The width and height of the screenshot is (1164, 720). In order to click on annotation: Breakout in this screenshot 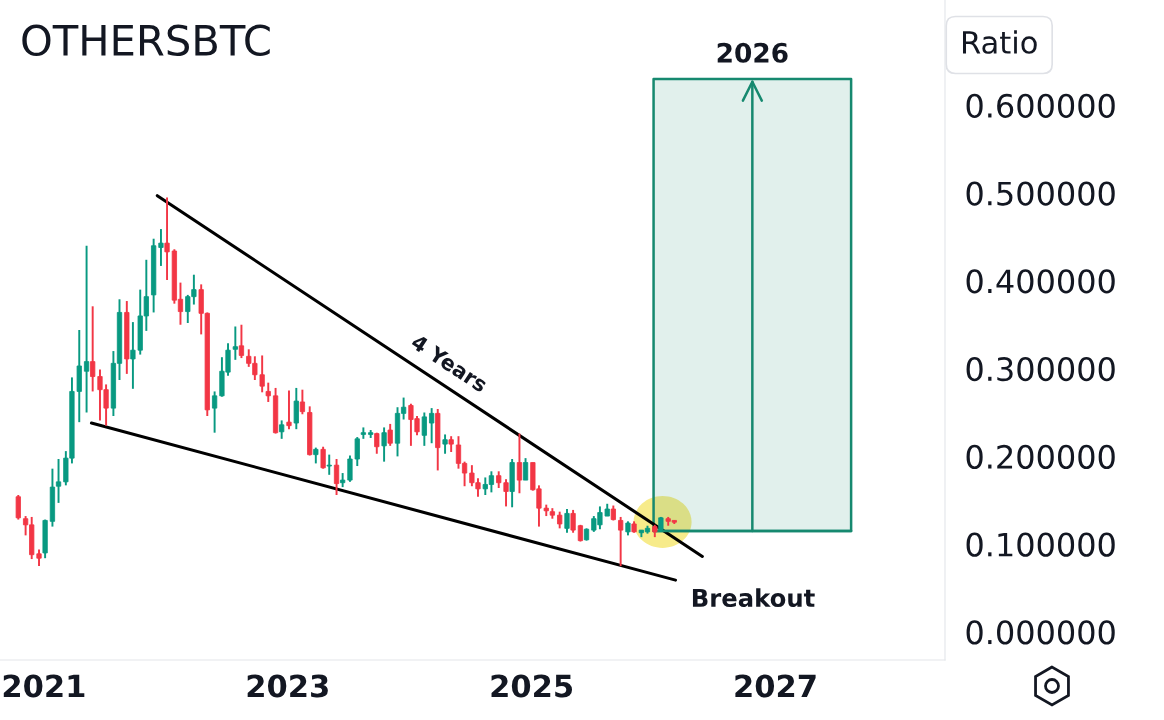, I will do `click(753, 598)`.